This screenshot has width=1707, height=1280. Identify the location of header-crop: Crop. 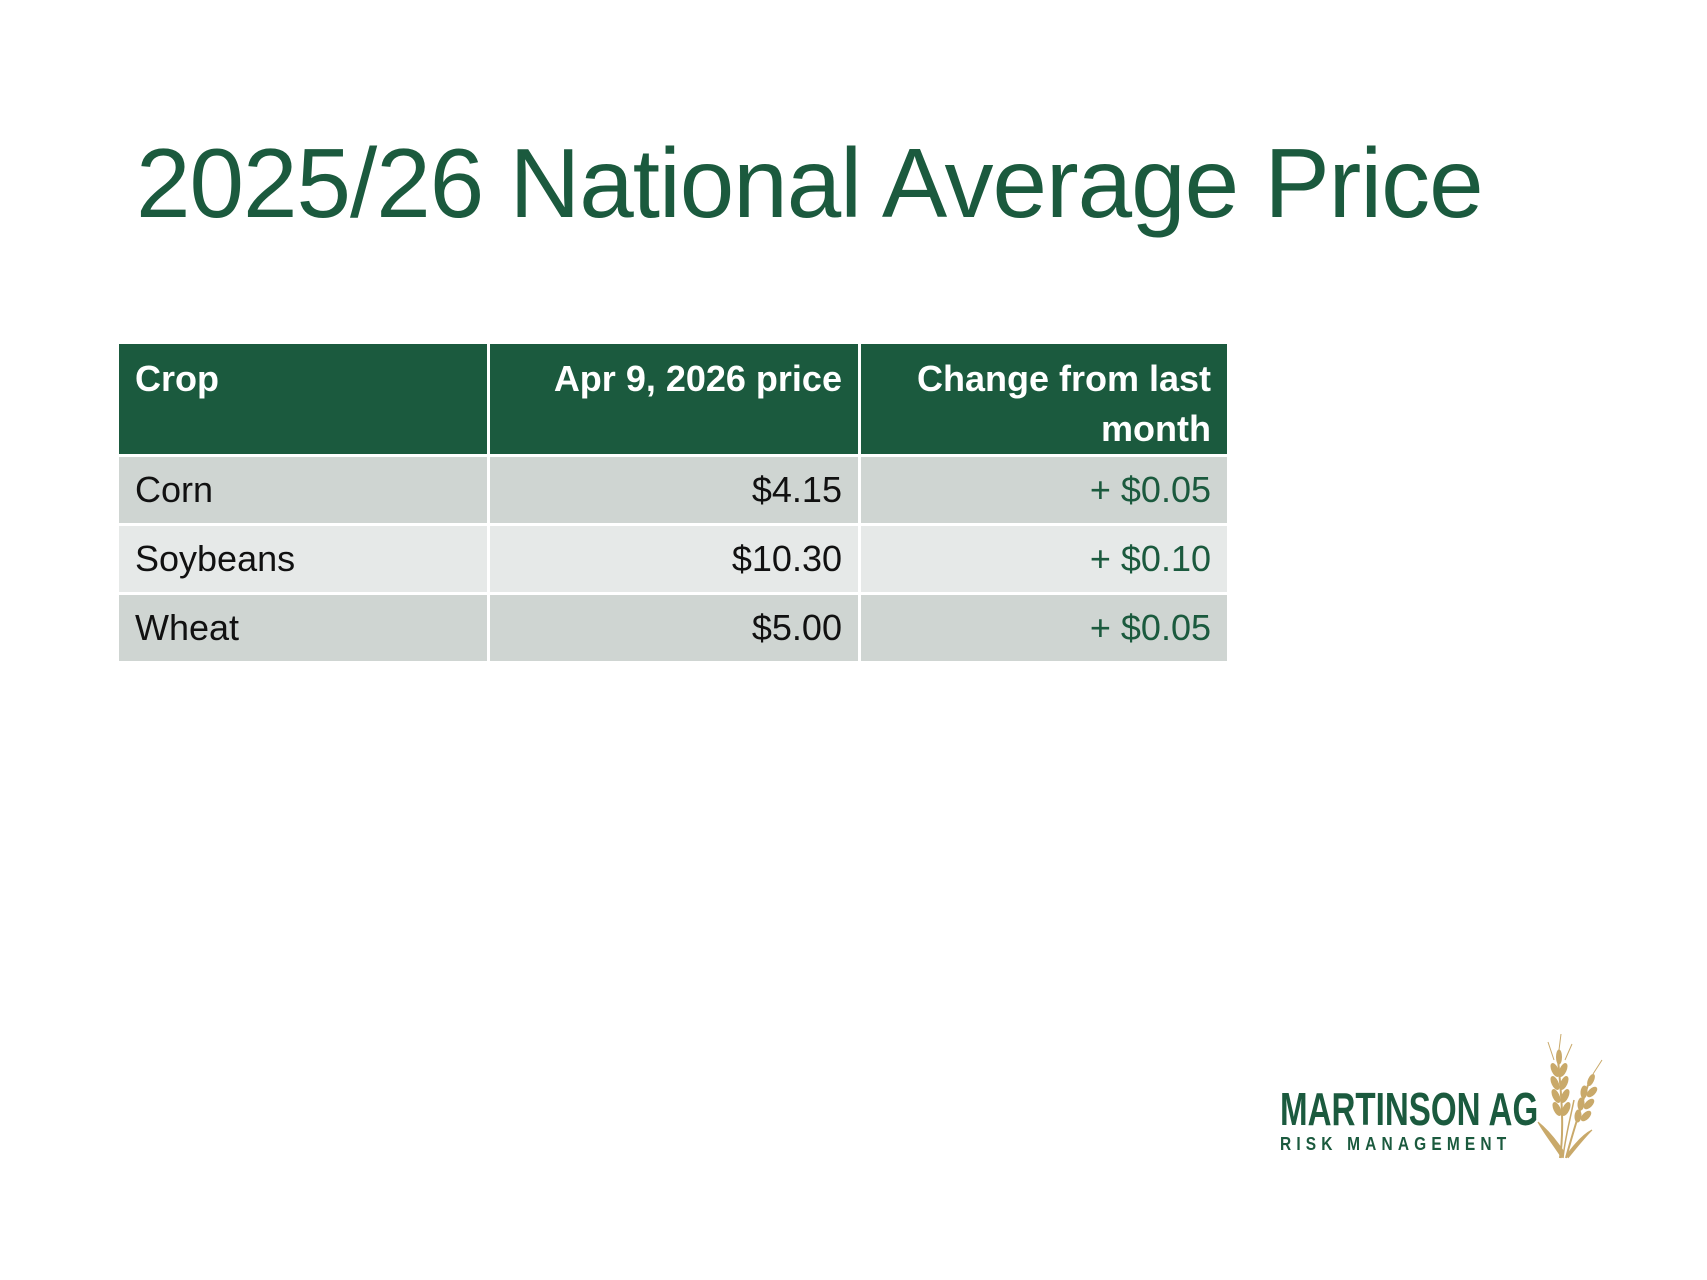
(303, 399).